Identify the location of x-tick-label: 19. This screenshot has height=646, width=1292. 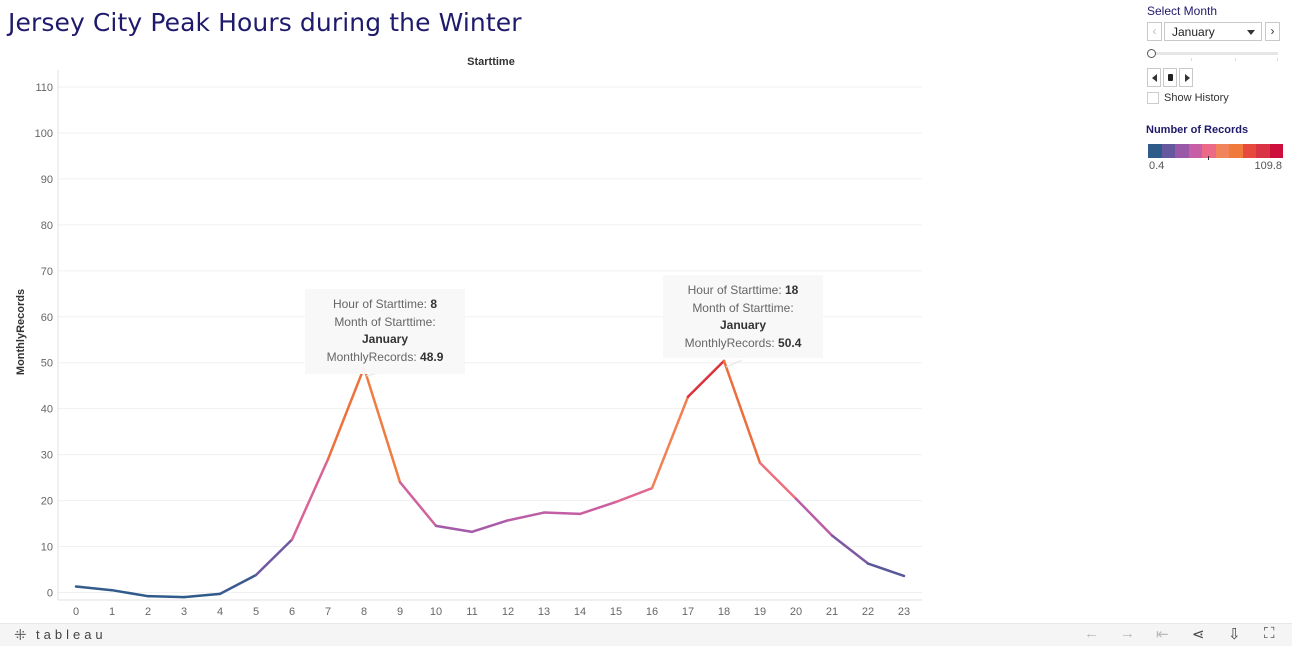
(760, 612).